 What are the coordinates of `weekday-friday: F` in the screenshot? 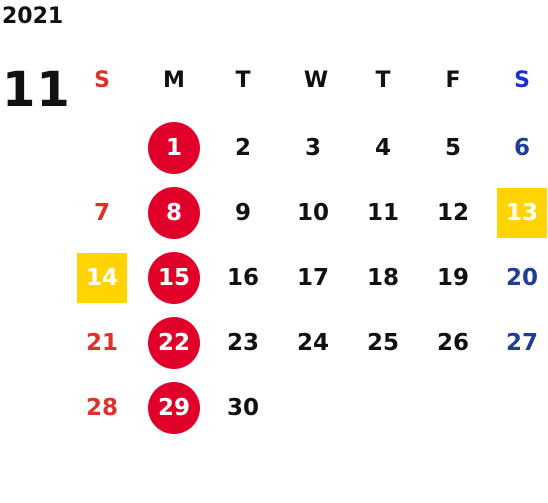 It's located at (453, 80).